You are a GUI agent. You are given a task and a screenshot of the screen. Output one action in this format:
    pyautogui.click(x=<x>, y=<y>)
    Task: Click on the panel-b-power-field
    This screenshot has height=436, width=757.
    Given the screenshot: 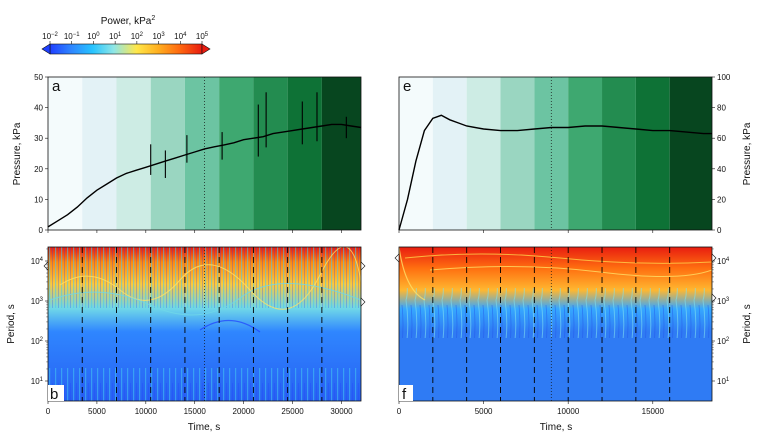 What is the action you would take?
    pyautogui.click(x=204, y=324)
    